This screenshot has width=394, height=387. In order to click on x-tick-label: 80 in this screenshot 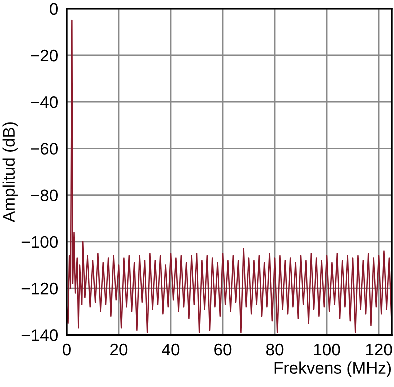, I will do `click(275, 350)`.